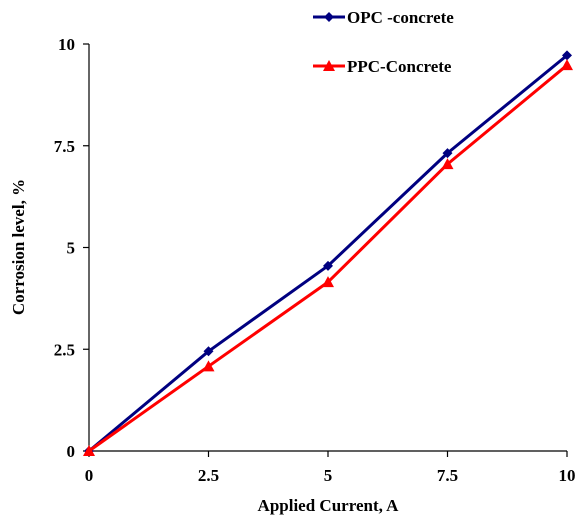 The height and width of the screenshot is (527, 581). Describe the element at coordinates (328, 475) in the screenshot. I see `x-tick-label: 5` at that location.